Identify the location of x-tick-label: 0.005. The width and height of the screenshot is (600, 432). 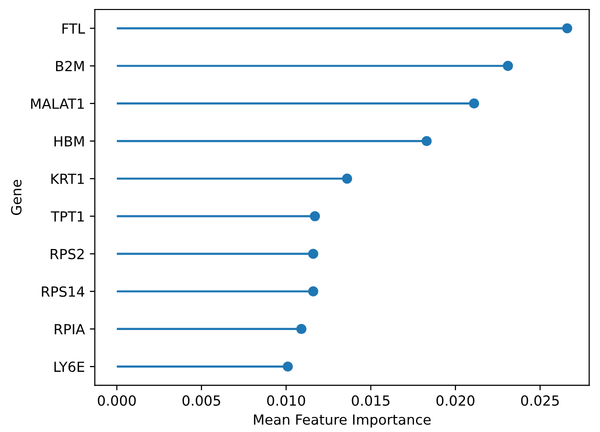
(201, 400).